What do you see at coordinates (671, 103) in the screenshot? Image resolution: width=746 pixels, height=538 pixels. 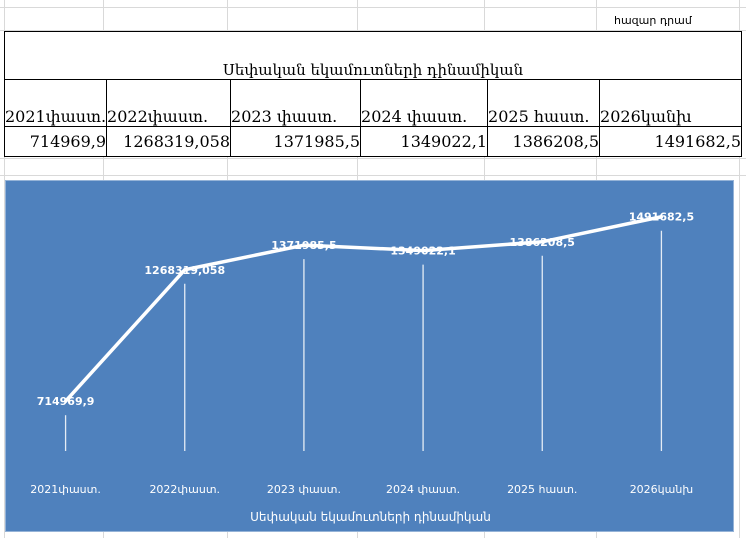 I see `header-cell-2026: 2026կանխ` at bounding box center [671, 103].